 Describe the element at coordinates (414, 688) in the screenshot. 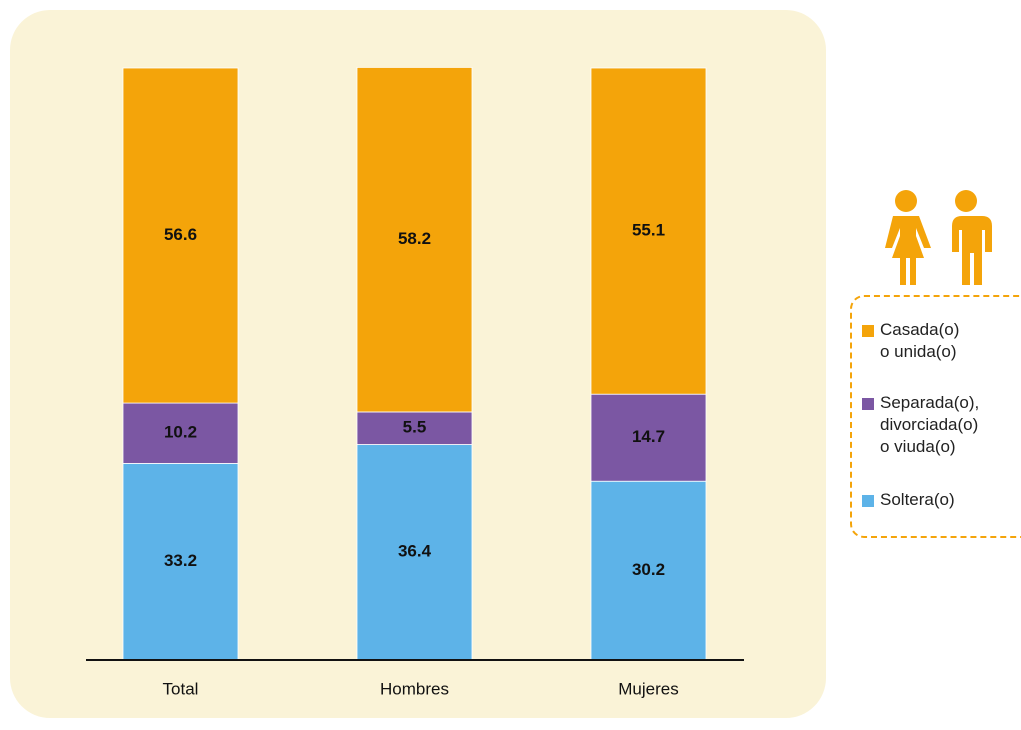

I see `x-tick-label: Hombres` at that location.